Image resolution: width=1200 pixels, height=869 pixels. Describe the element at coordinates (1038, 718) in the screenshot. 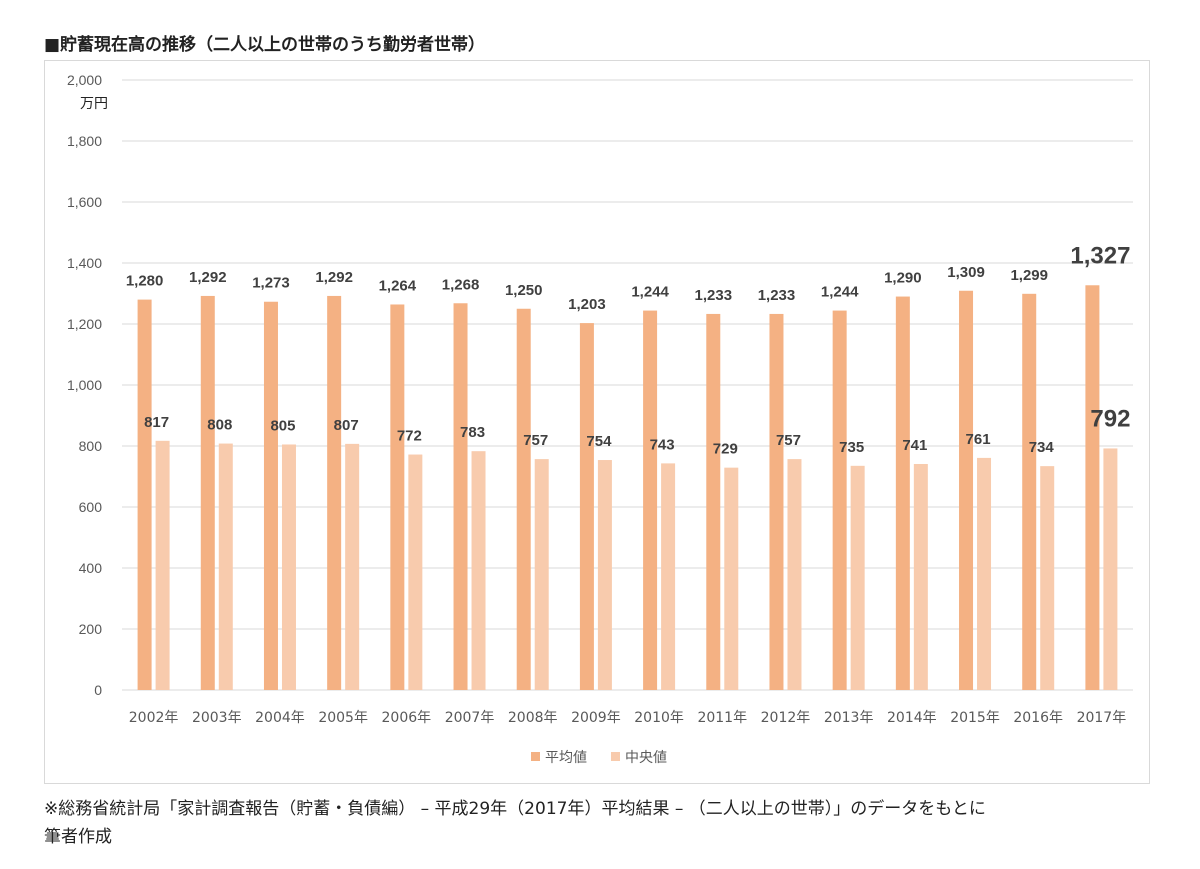

I see `x-tick-label: 2016年` at that location.